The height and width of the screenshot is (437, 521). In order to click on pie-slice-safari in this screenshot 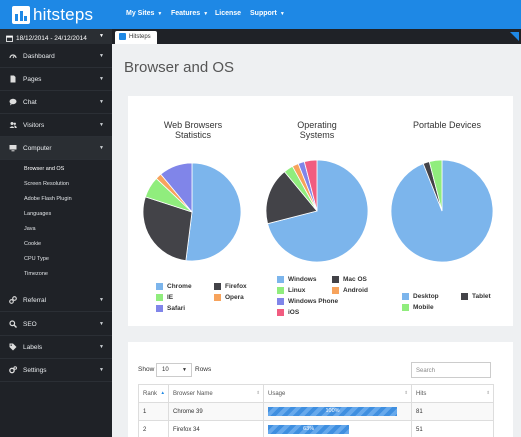, I will do `click(176, 188)`.